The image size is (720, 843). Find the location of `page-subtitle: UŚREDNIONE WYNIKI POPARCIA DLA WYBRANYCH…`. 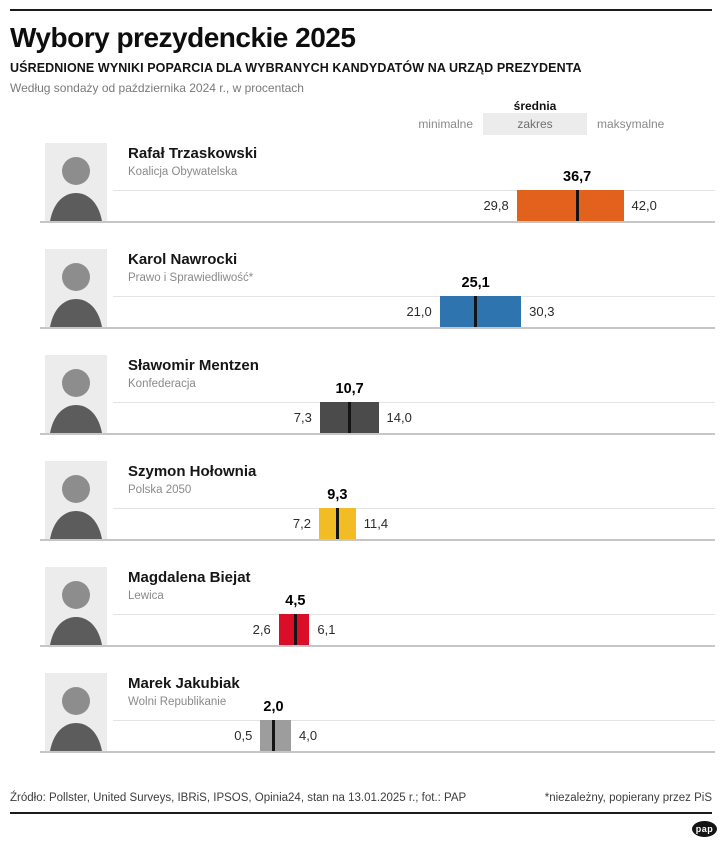

page-subtitle: UŚREDNIONE WYNIKI POPARCIA DLA WYBRANYCH… is located at coordinates (296, 68).